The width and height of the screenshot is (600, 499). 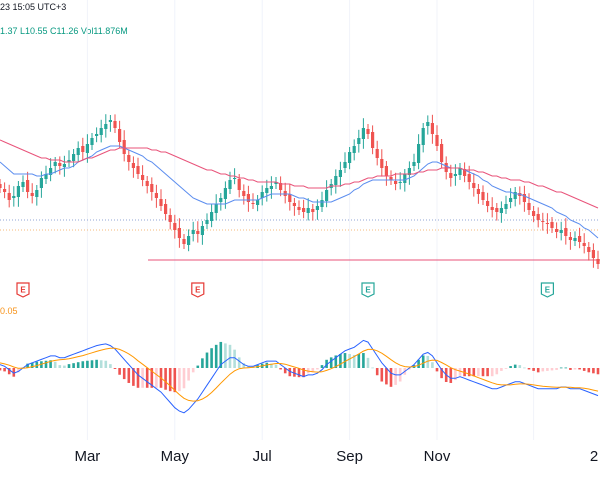 What do you see at coordinates (299, 374) in the screenshot?
I see `signal-line` at bounding box center [299, 374].